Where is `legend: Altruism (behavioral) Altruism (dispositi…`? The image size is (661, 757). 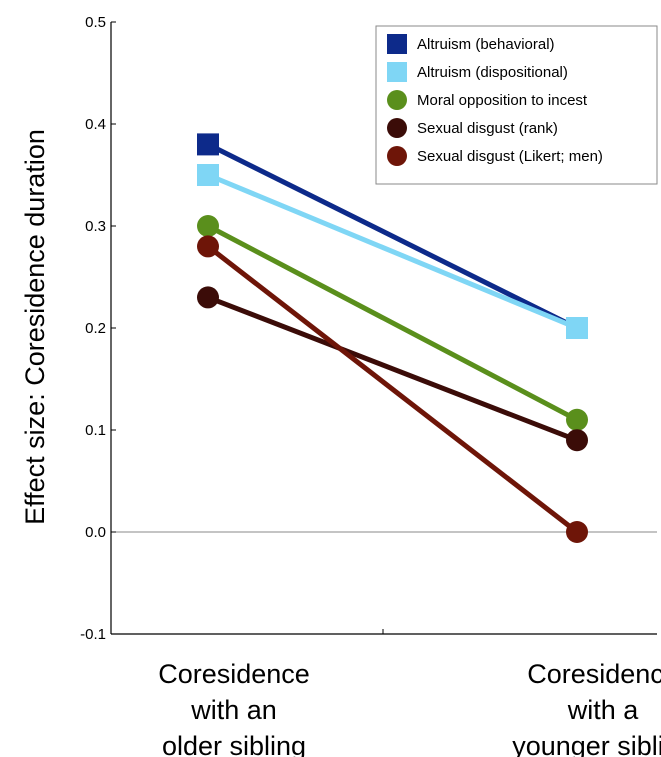 legend: Altruism (behavioral) Altruism (dispositi… is located at coordinates (516, 105).